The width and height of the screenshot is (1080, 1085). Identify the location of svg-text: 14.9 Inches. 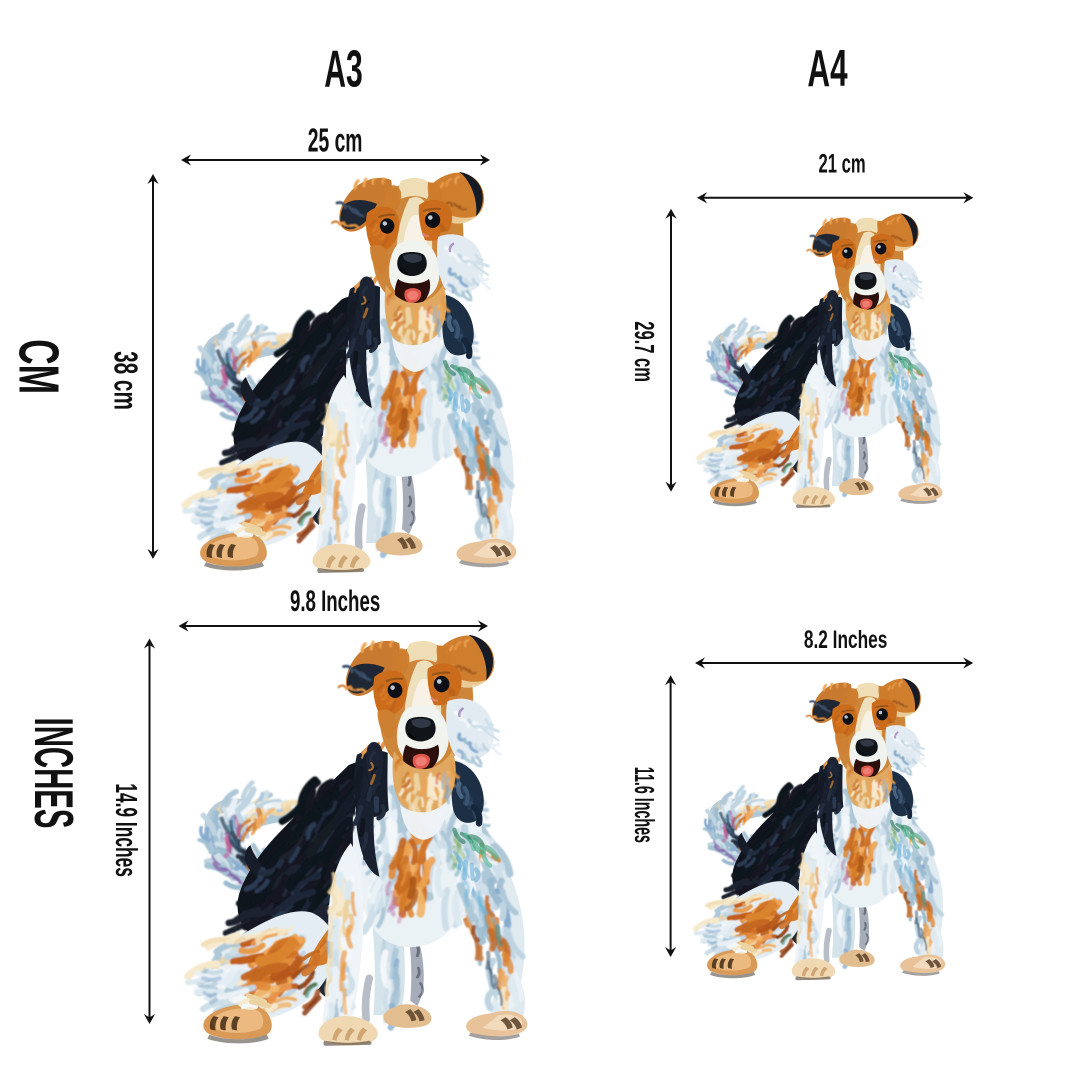
(126, 830).